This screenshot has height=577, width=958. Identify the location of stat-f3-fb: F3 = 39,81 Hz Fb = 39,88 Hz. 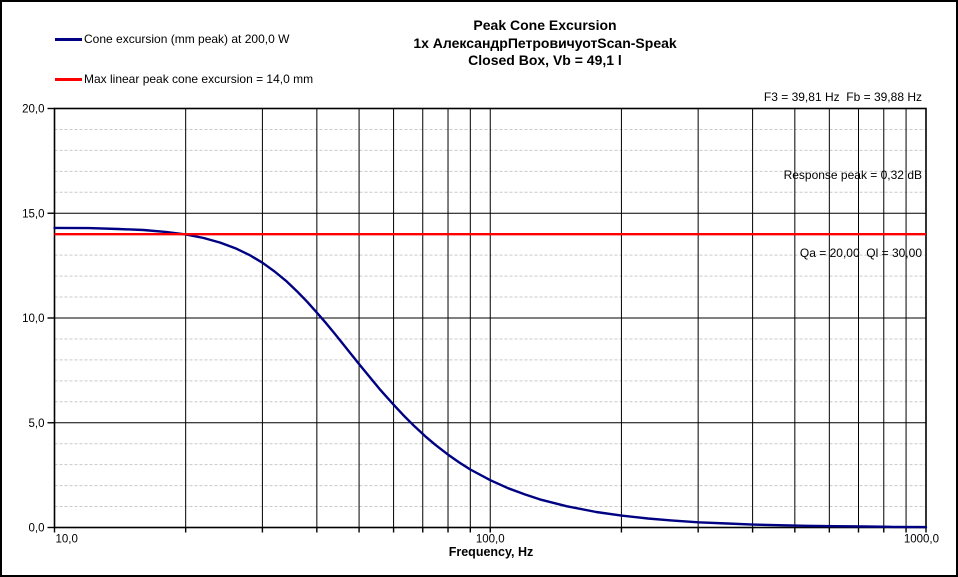
(842, 97).